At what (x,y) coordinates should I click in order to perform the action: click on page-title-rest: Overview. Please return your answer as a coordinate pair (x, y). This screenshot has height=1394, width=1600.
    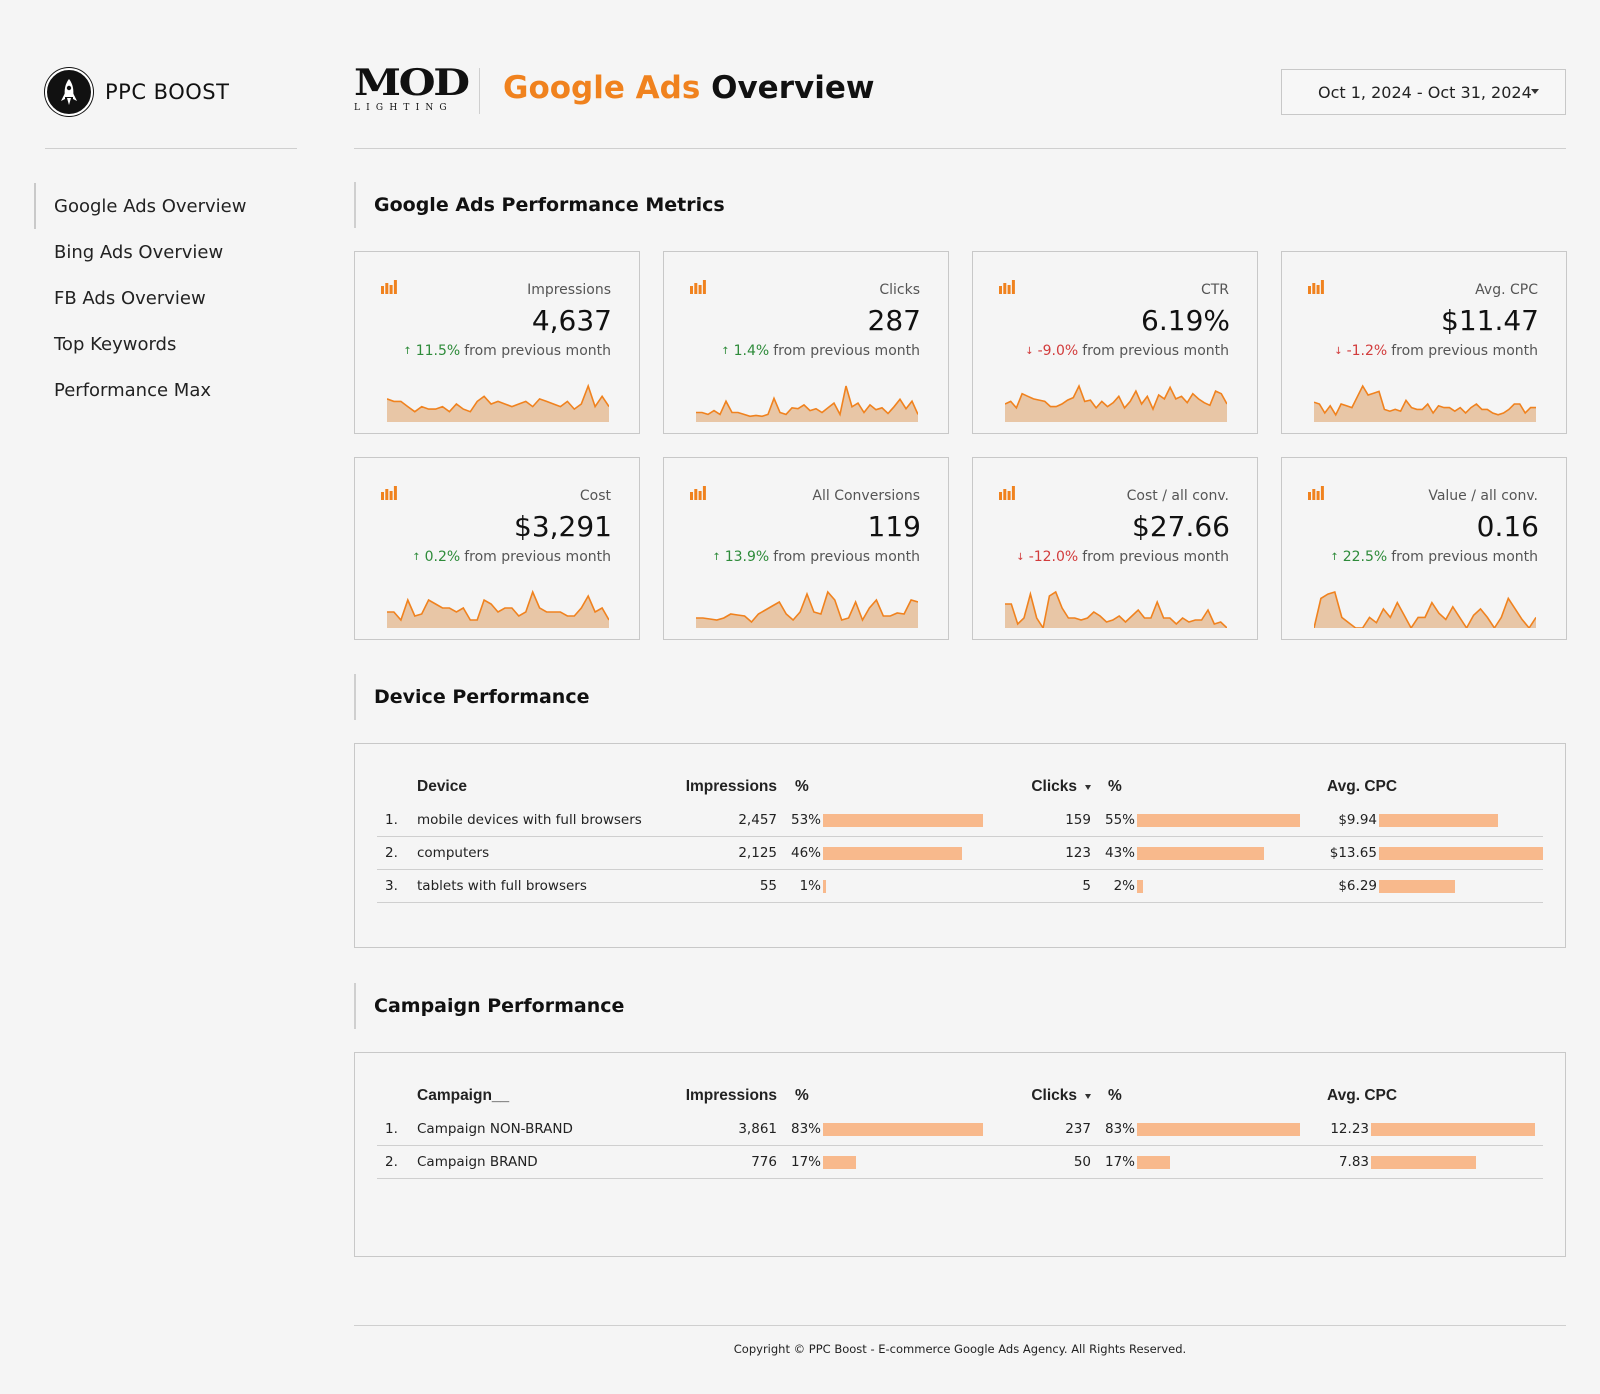
    Looking at the image, I should click on (793, 88).